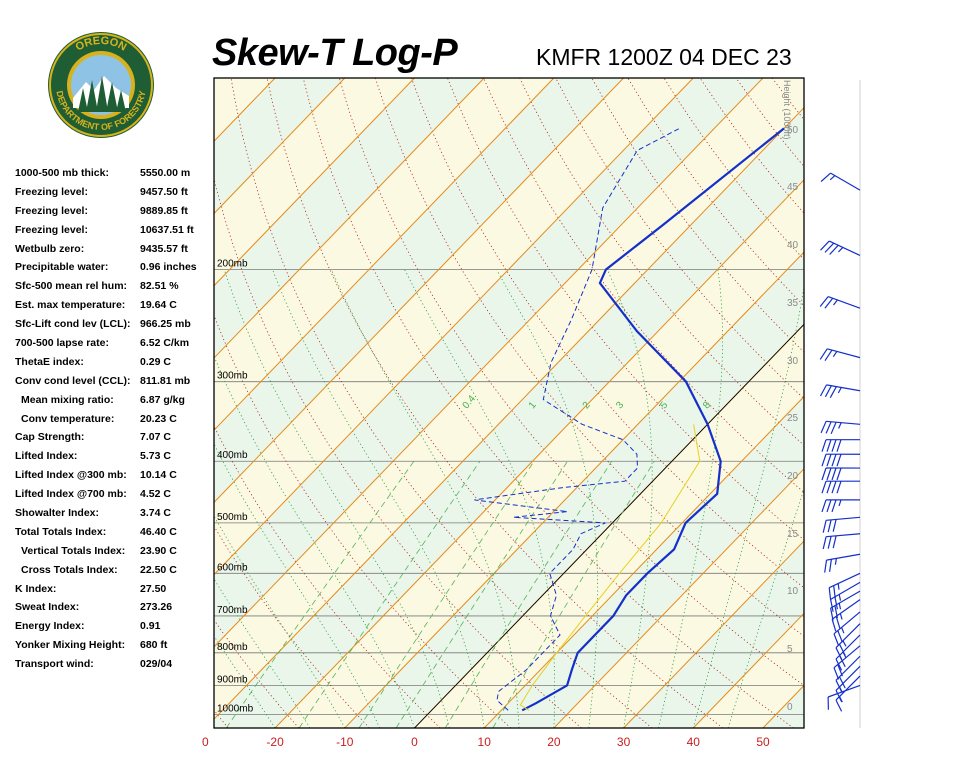 The height and width of the screenshot is (768, 960). Describe the element at coordinates (71, 286) in the screenshot. I see `index-label: Sfc-500 mean rel hum:` at that location.